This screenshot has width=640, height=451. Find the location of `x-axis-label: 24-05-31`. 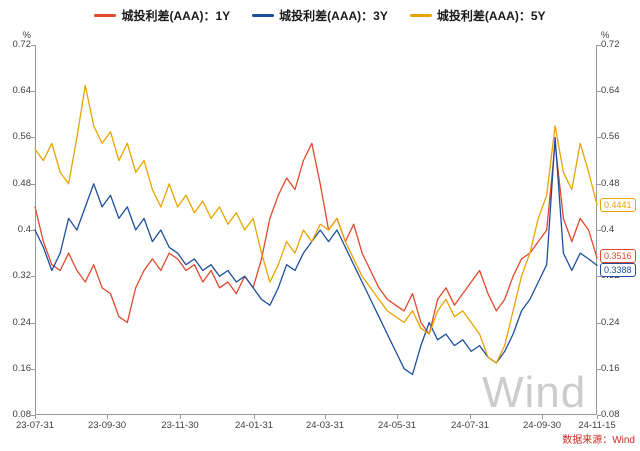

x-axis-label: 24-05-31 is located at coordinates (397, 425).